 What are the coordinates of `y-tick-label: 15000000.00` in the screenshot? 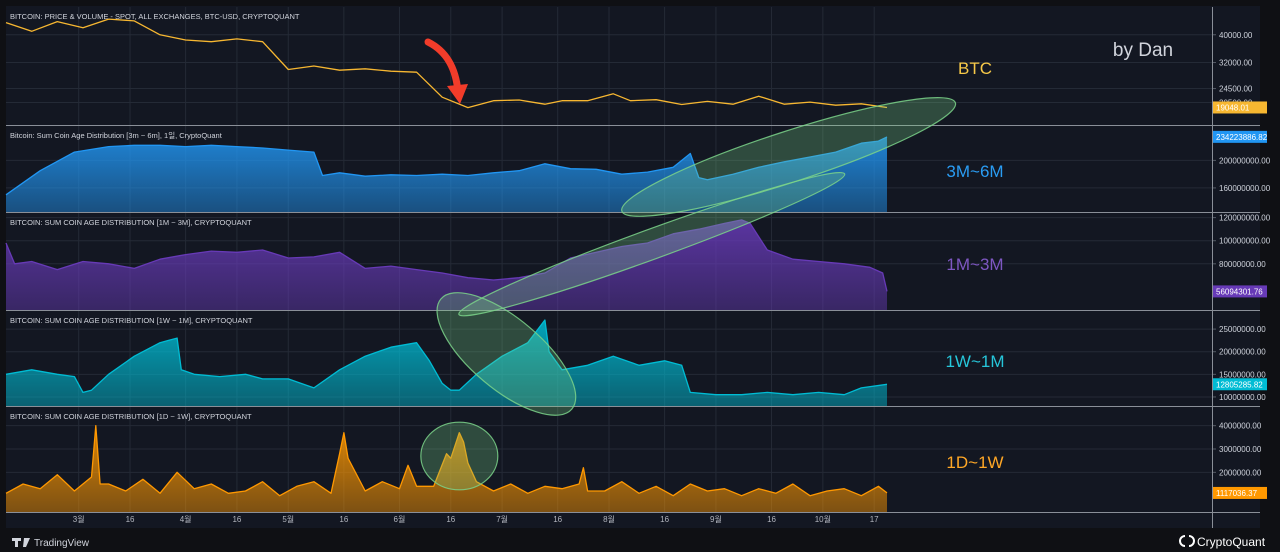 It's located at (1242, 374).